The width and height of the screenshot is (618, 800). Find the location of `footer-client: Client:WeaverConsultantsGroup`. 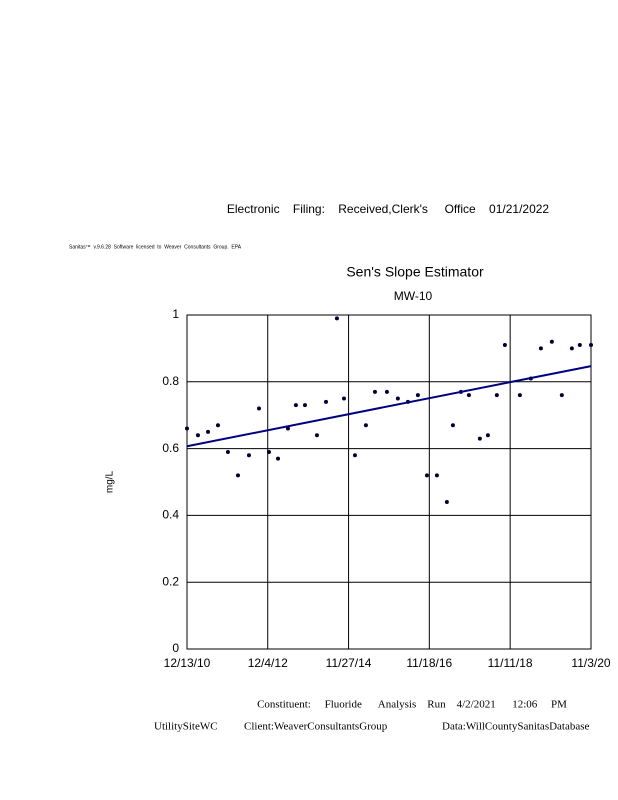

footer-client: Client:WeaverConsultantsGroup is located at coordinates (316, 727).